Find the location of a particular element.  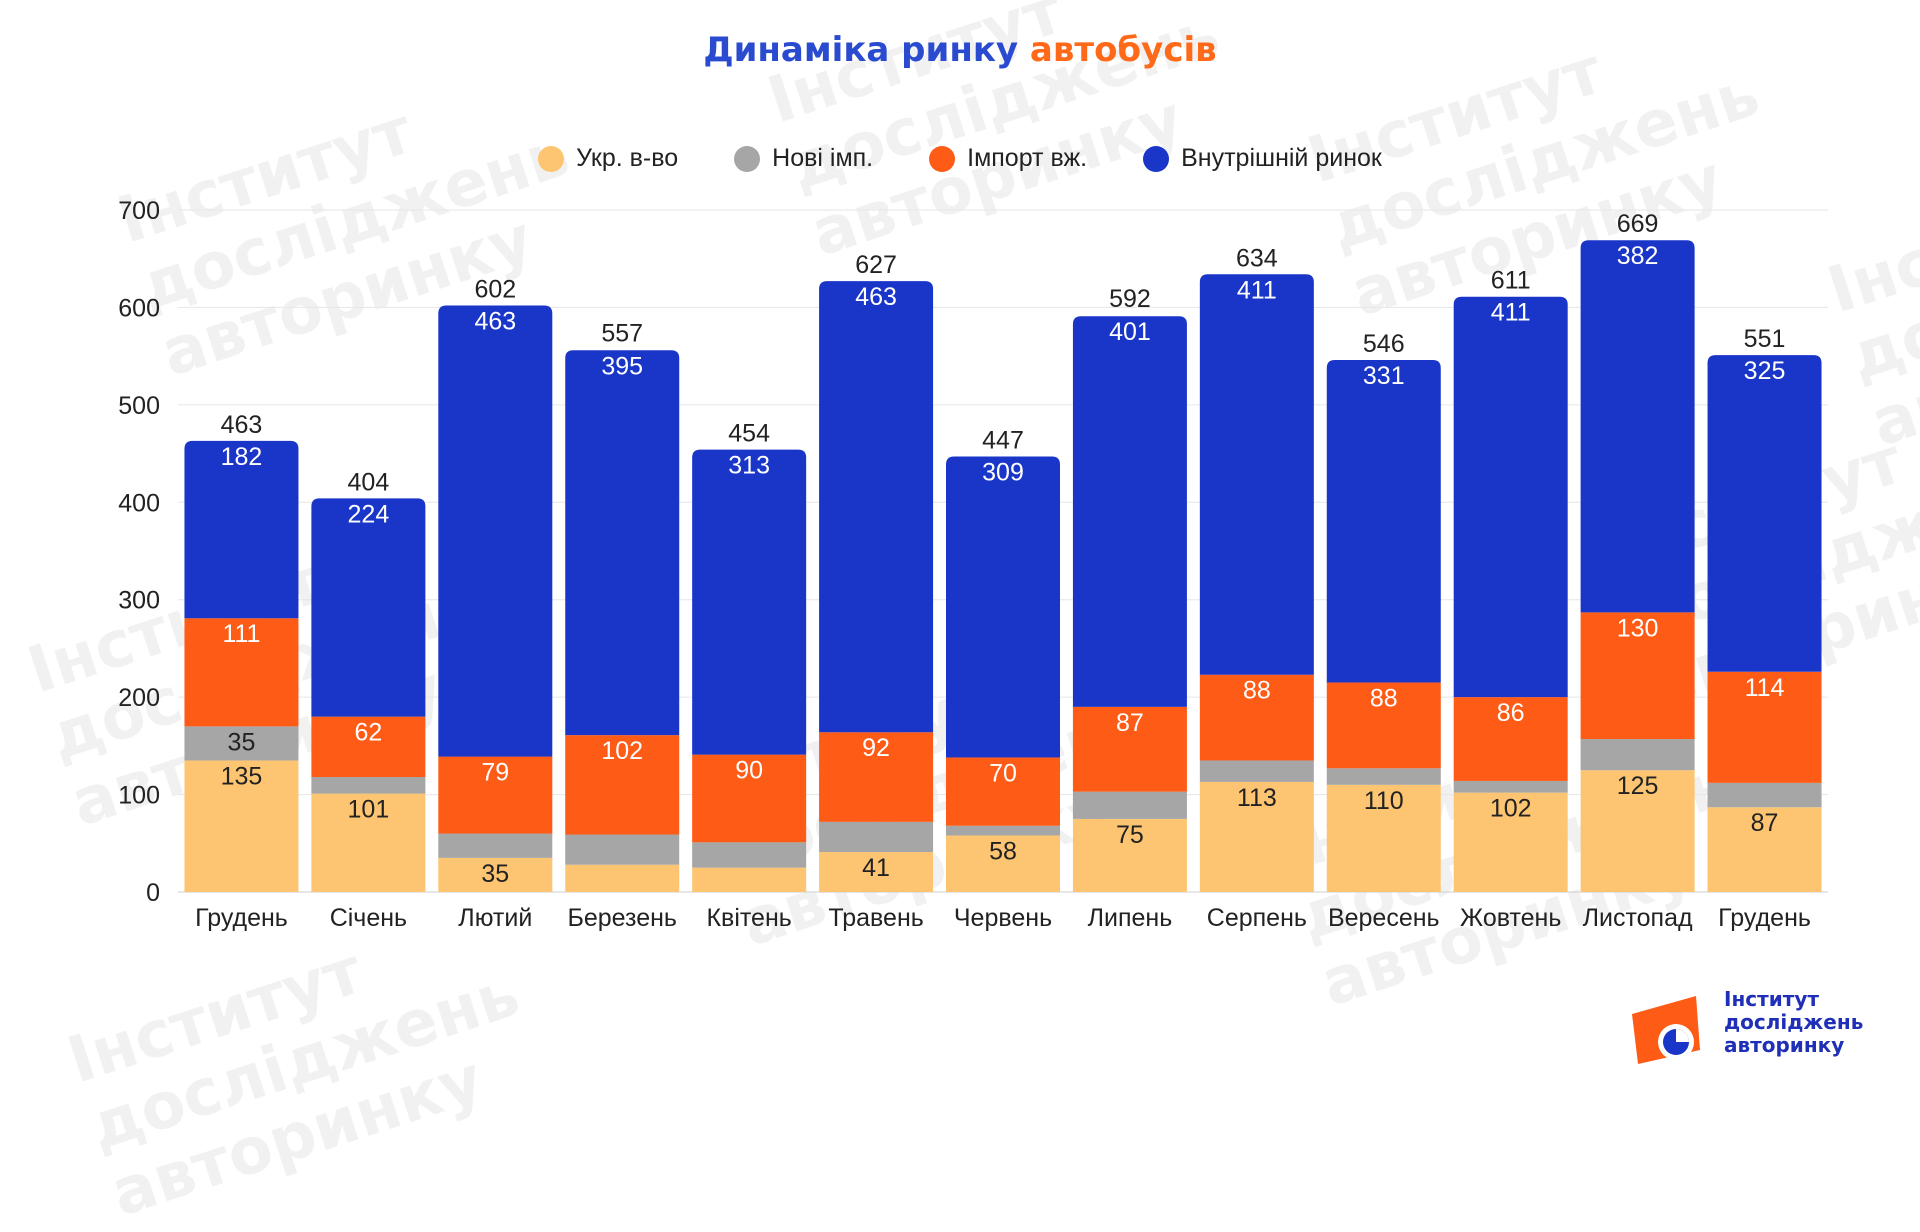

y-tick-label: 400 is located at coordinates (139, 503).